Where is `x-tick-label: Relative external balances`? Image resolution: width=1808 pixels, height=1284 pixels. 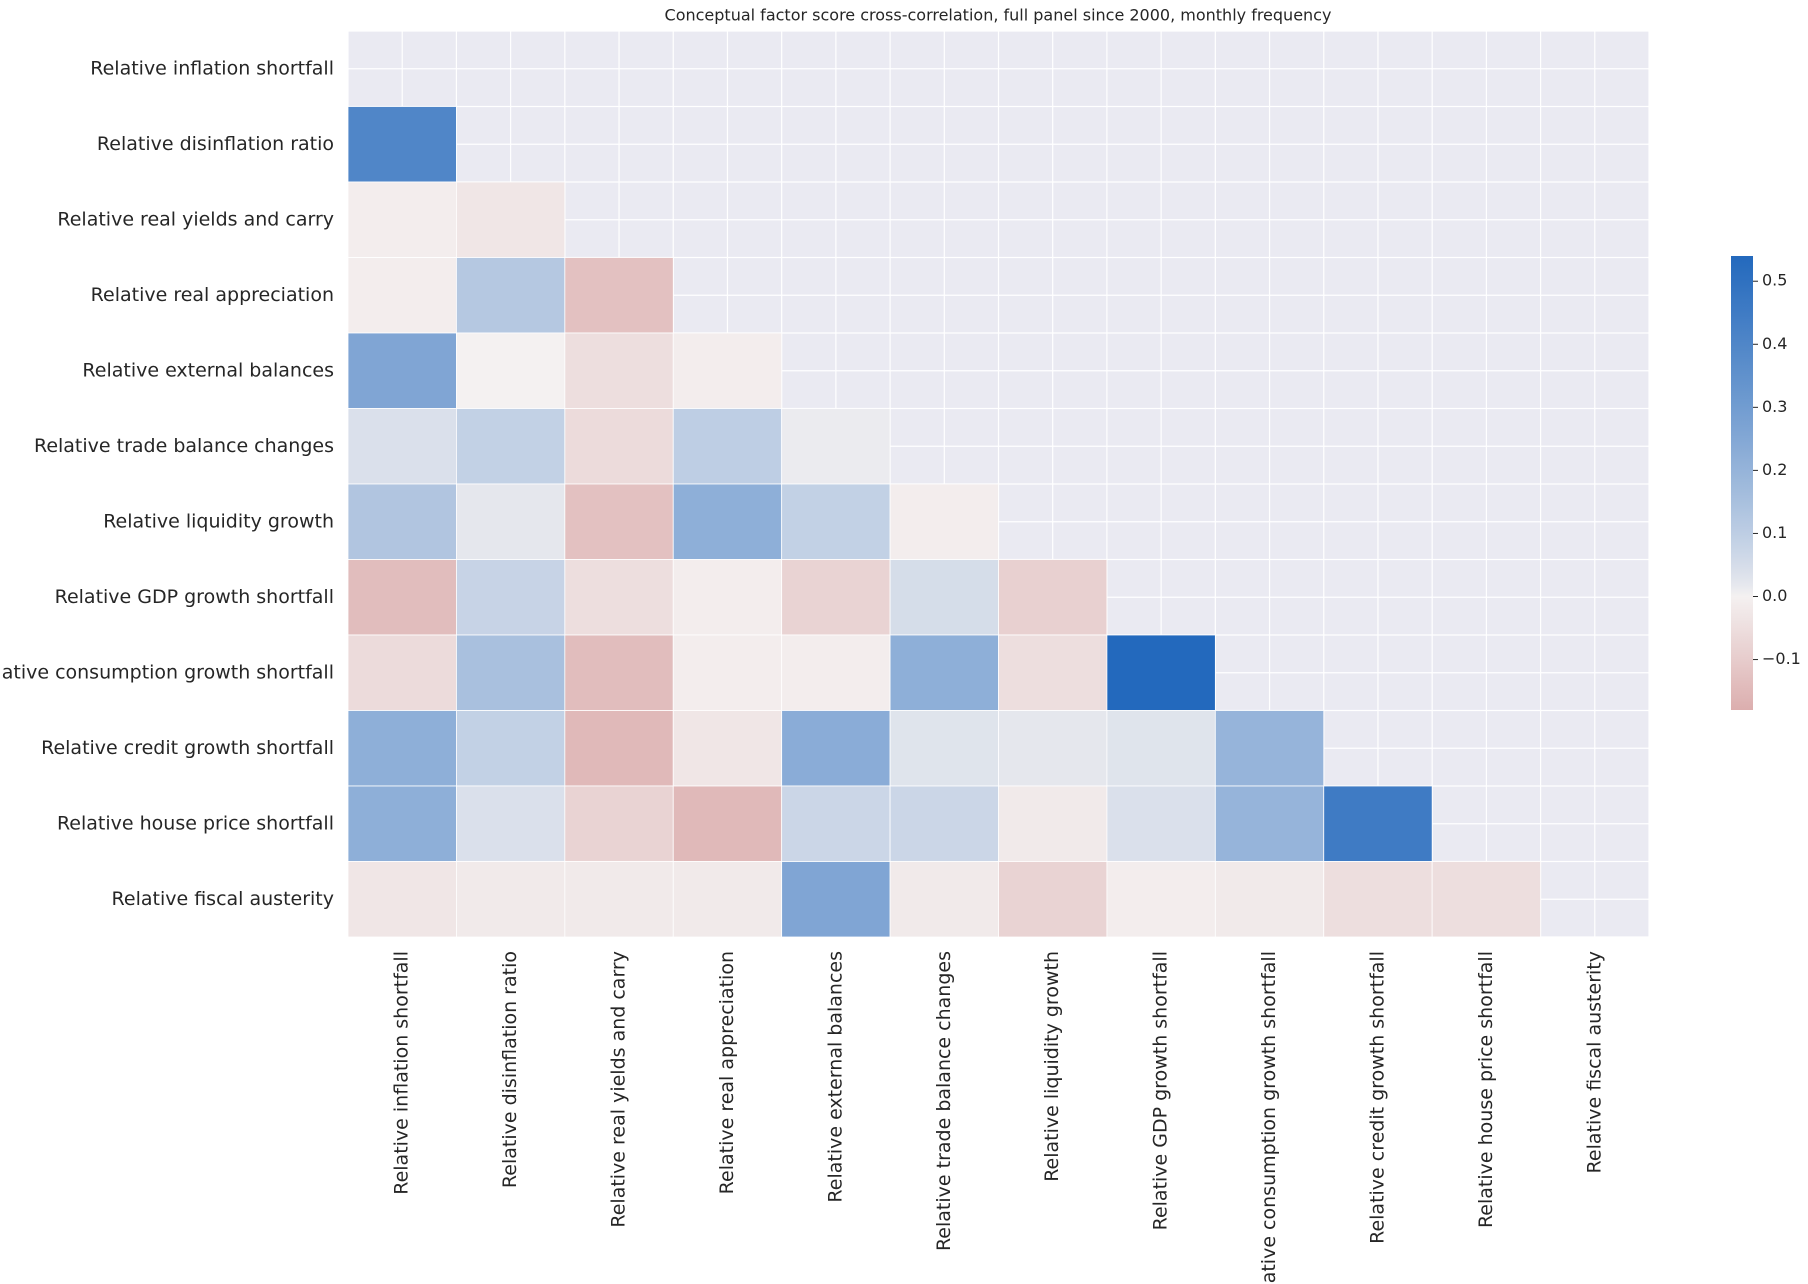 x-tick-label: Relative external balances is located at coordinates (835, 1077).